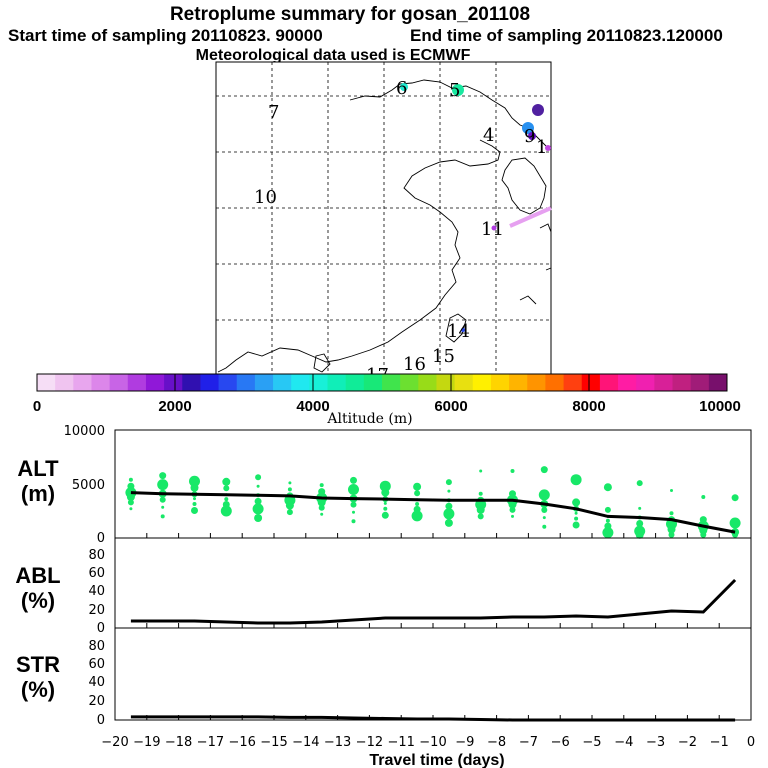 Image resolution: width=768 pixels, height=768 pixels. I want to click on alt-ylabel-unit: (m), so click(38, 493).